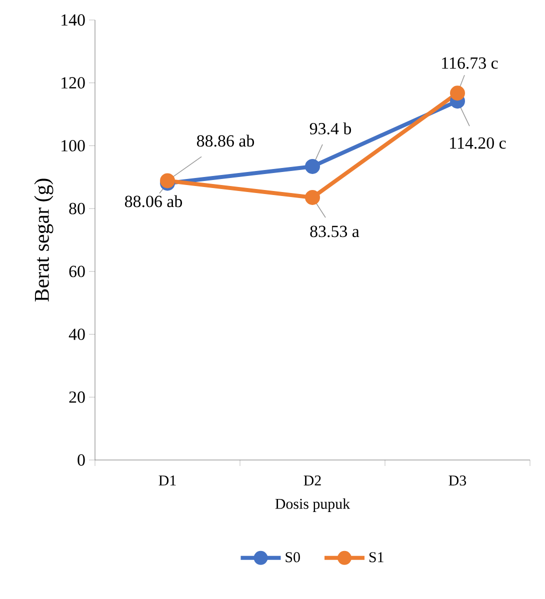  What do you see at coordinates (44, 240) in the screenshot?
I see `y-axis-title: Berat segar (g)` at bounding box center [44, 240].